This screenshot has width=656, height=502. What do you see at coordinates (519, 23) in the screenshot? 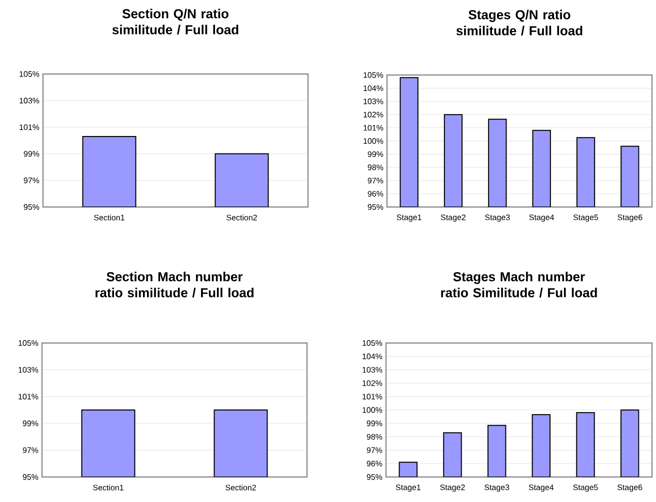
I see `chart-title: Stages Q/N ratio similitude / Full load` at bounding box center [519, 23].